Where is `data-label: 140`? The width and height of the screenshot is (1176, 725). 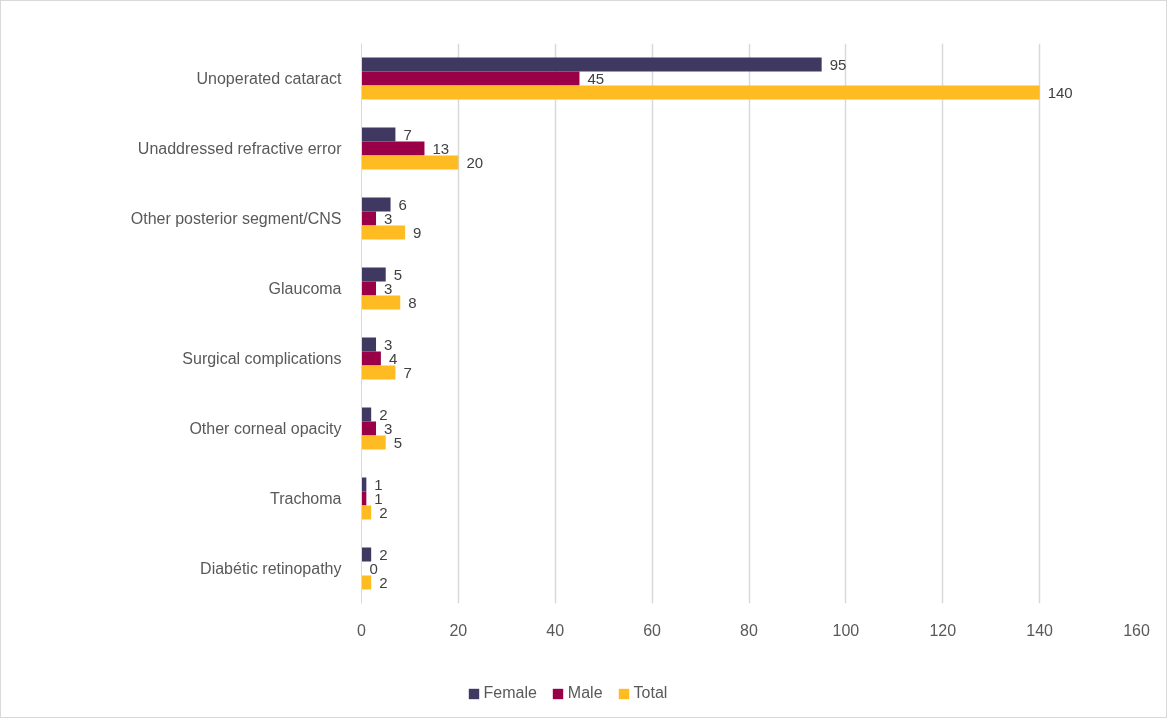
data-label: 140 is located at coordinates (1060, 92).